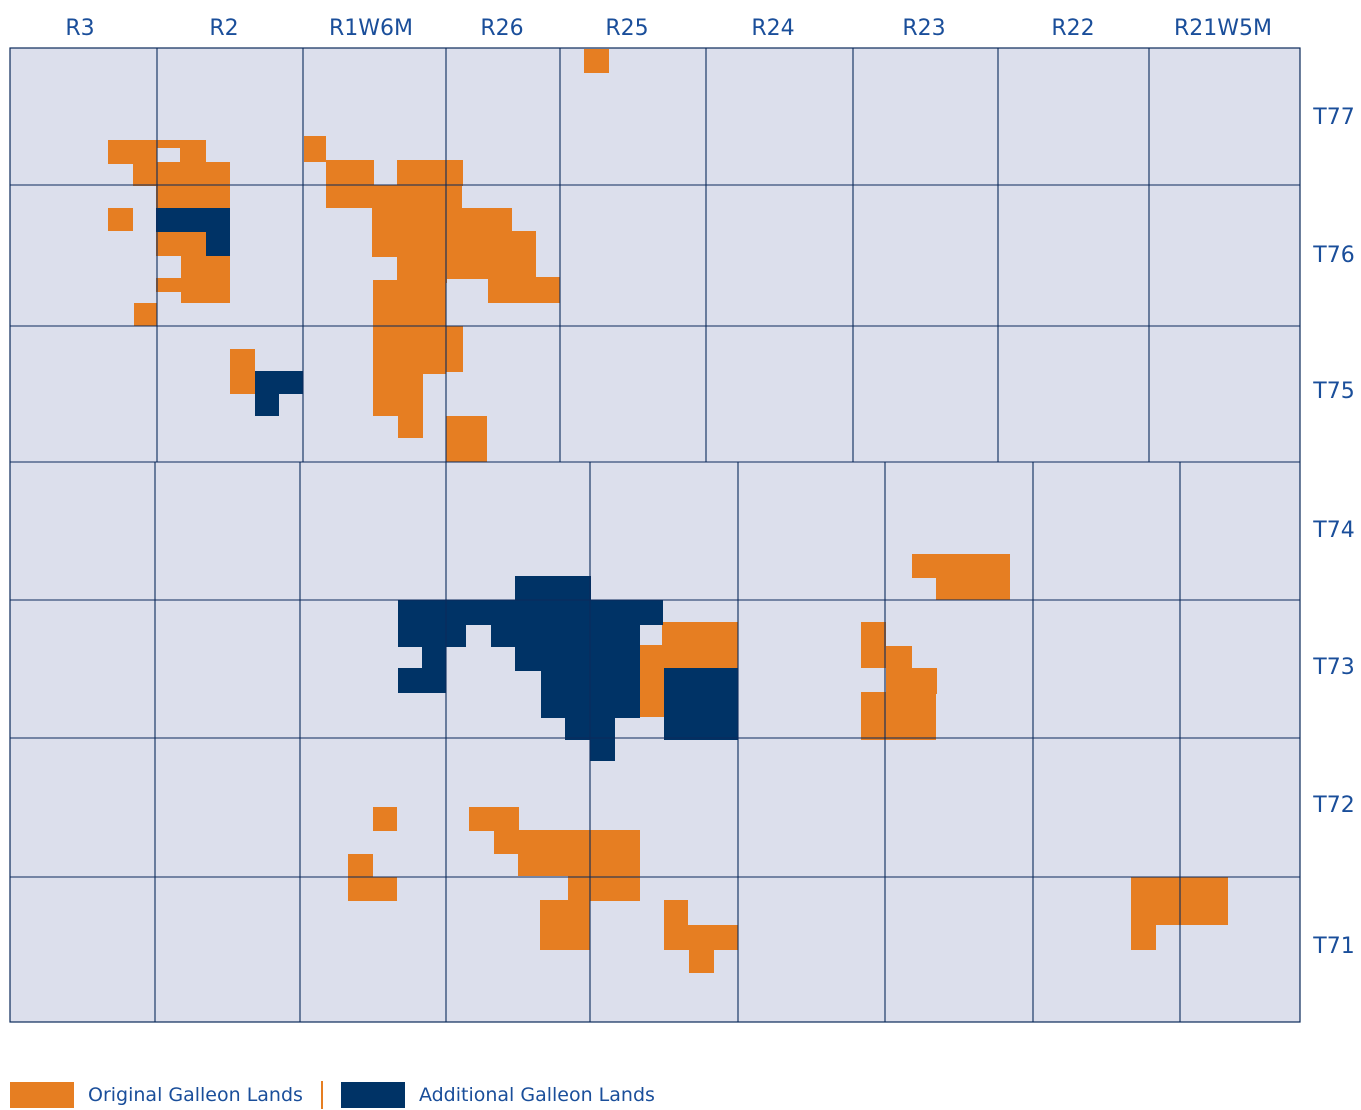 This screenshot has height=1110, width=1361. I want to click on township-label-t72: T72, so click(1333, 805).